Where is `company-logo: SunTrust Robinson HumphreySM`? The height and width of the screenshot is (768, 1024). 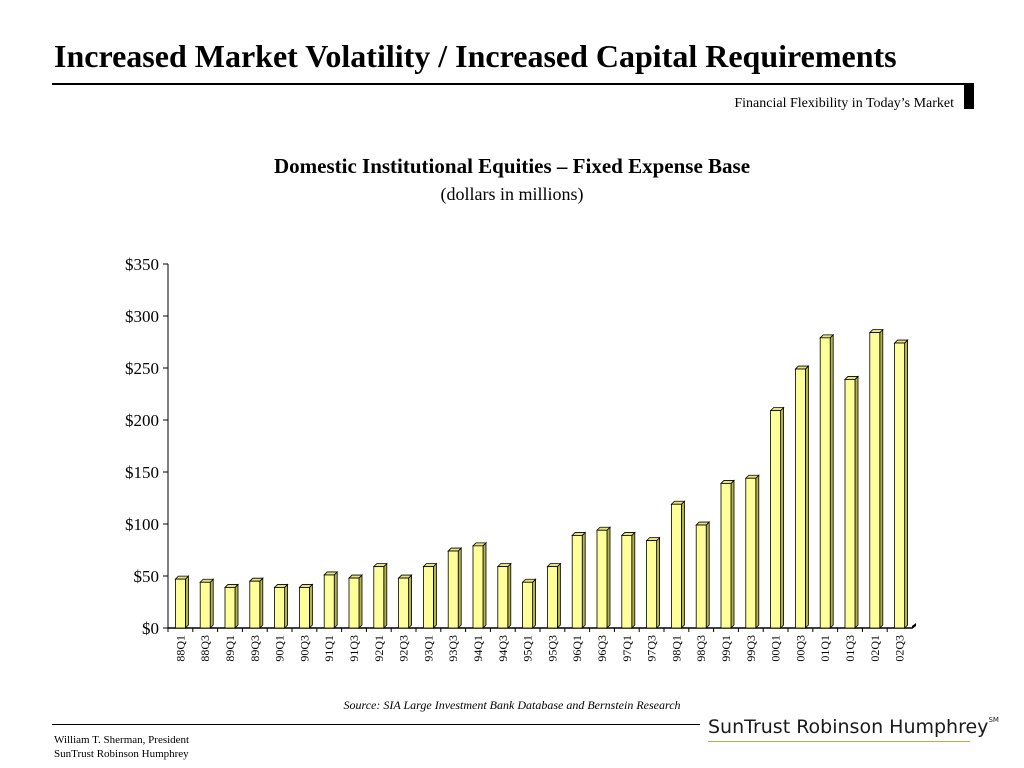
company-logo: SunTrust Robinson HumphreySM is located at coordinates (853, 727).